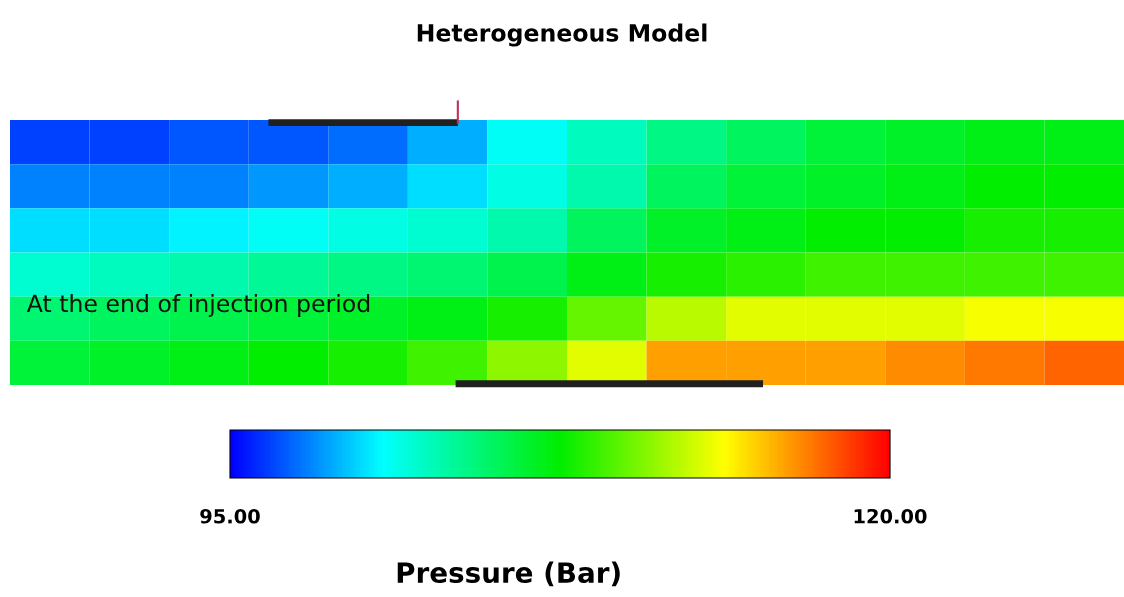 The width and height of the screenshot is (1124, 597). Describe the element at coordinates (890, 516) in the screenshot. I see `color-bar-label: 120.00` at that location.